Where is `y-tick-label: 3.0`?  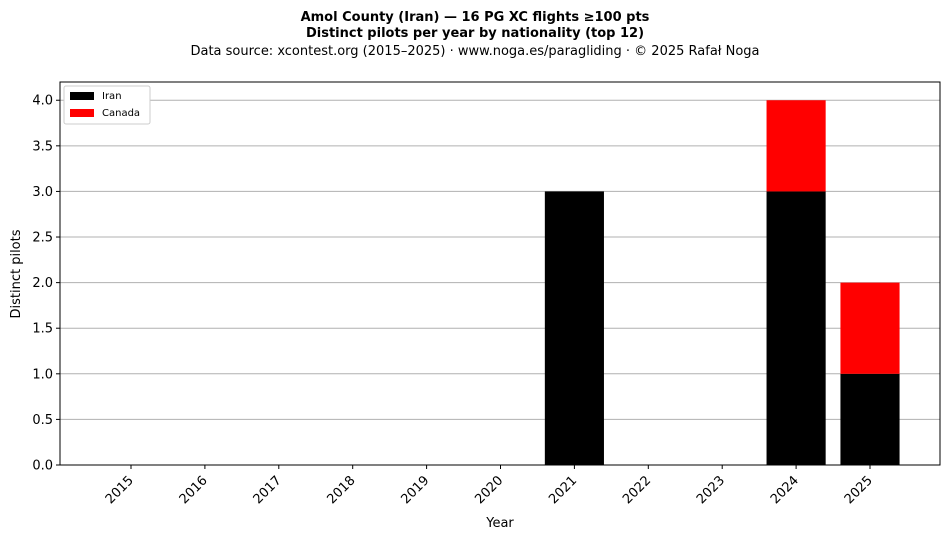 y-tick-label: 3.0 is located at coordinates (42, 192).